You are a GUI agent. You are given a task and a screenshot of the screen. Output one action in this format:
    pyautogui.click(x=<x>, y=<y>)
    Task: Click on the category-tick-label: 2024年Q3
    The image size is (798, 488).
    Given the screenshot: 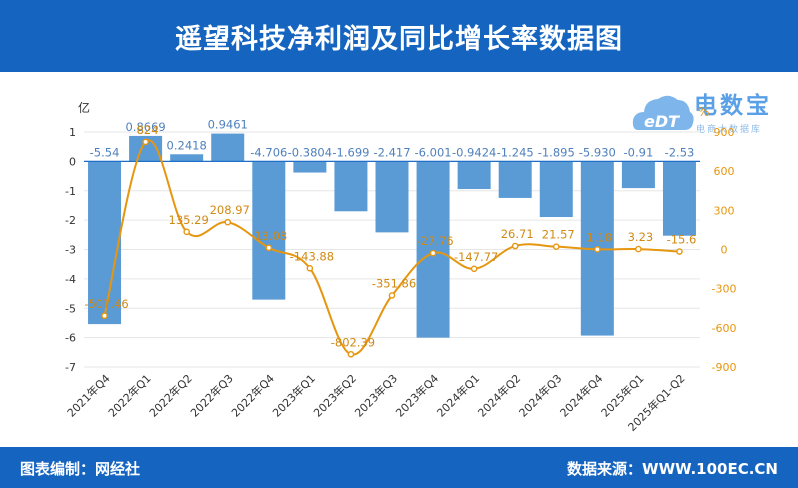 What is the action you would take?
    pyautogui.click(x=540, y=395)
    